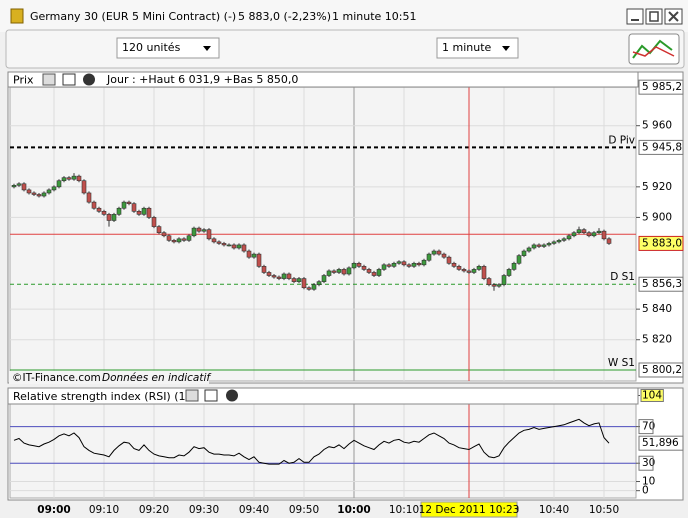  Describe the element at coordinates (477, 48) in the screenshot. I see `interval-select` at that location.